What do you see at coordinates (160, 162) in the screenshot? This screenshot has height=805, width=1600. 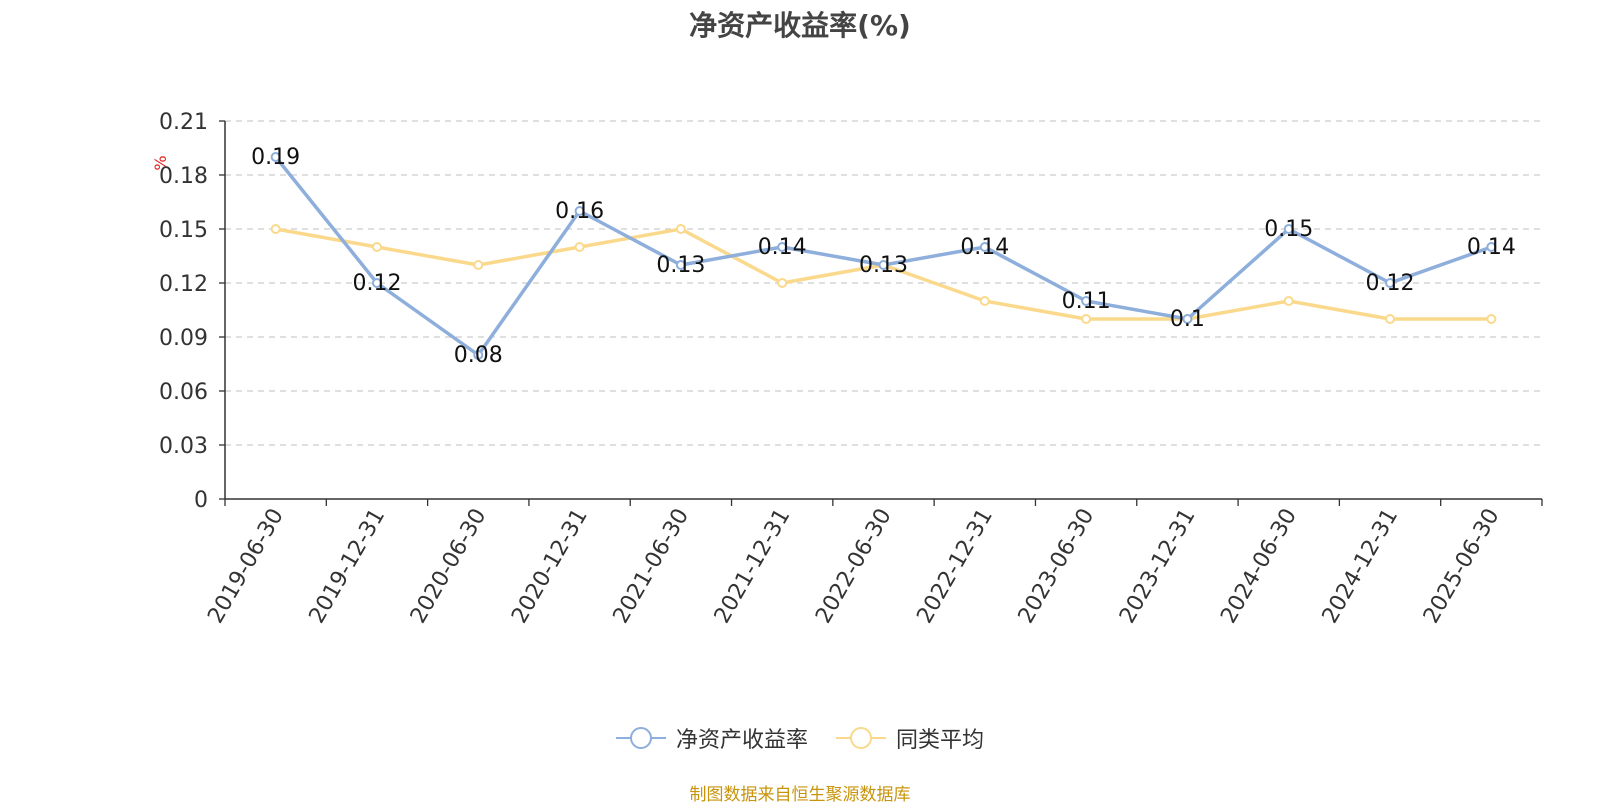 I see `y-axis-unit-label: %` at bounding box center [160, 162].